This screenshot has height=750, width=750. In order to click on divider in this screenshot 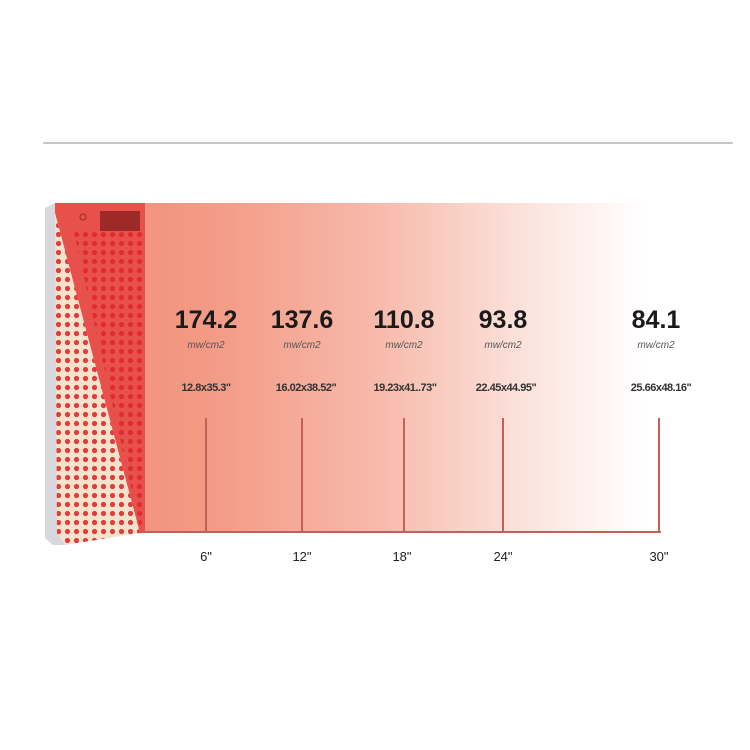, I will do `click(388, 143)`.